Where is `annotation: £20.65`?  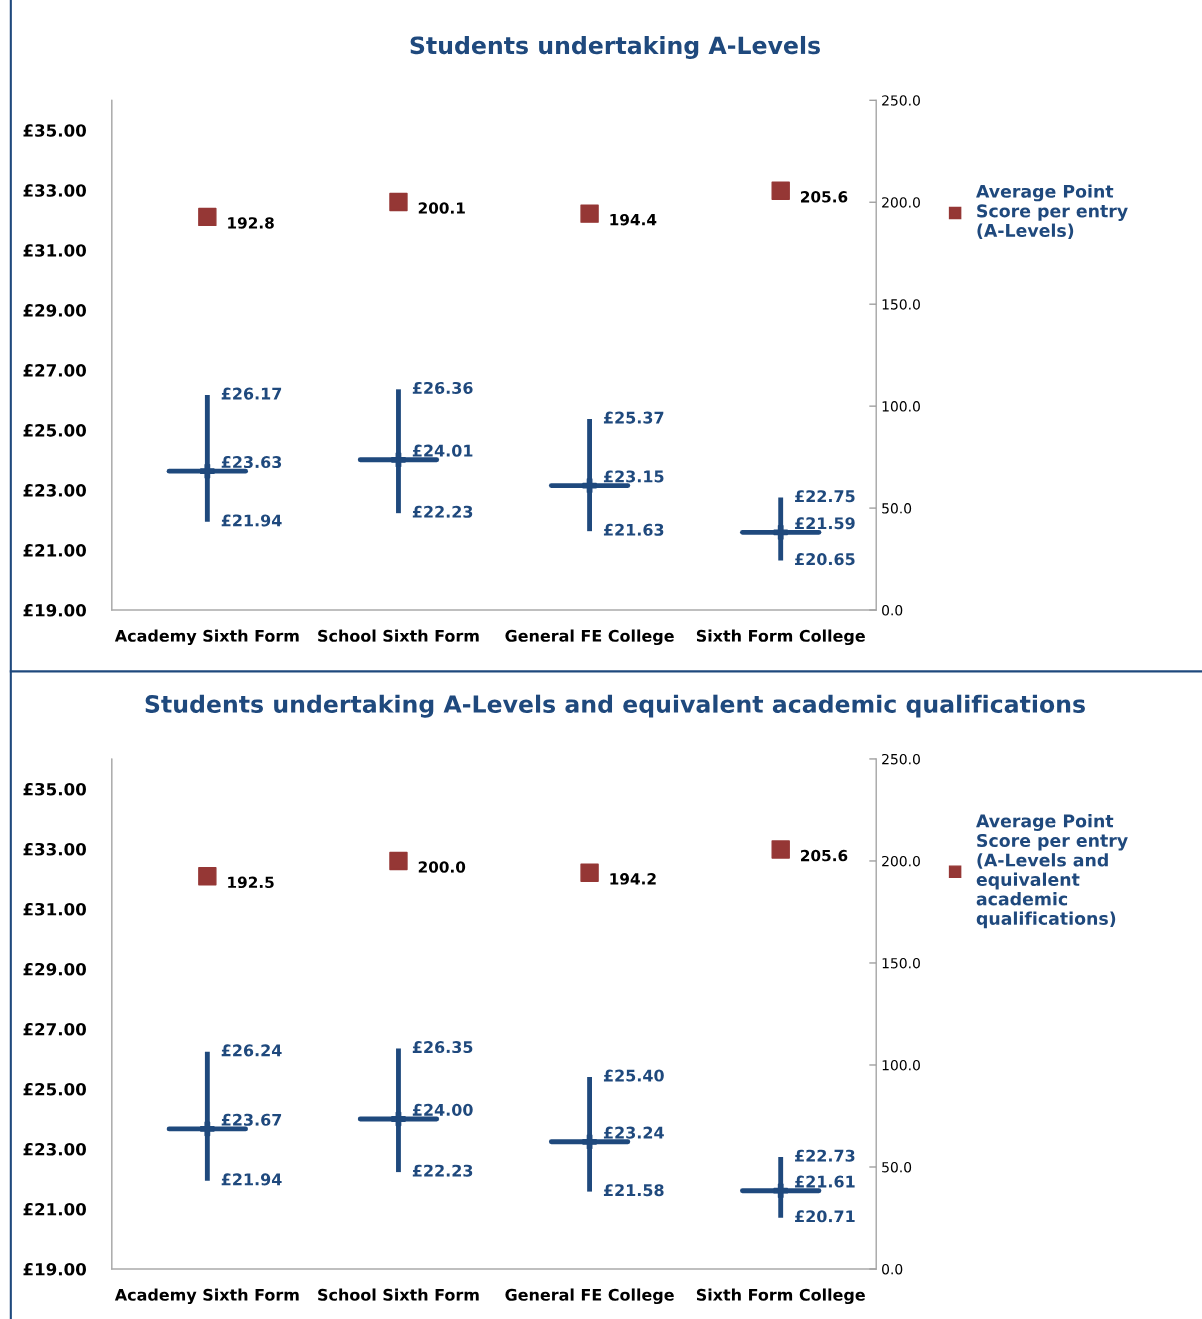 annotation: £20.65 is located at coordinates (825, 559).